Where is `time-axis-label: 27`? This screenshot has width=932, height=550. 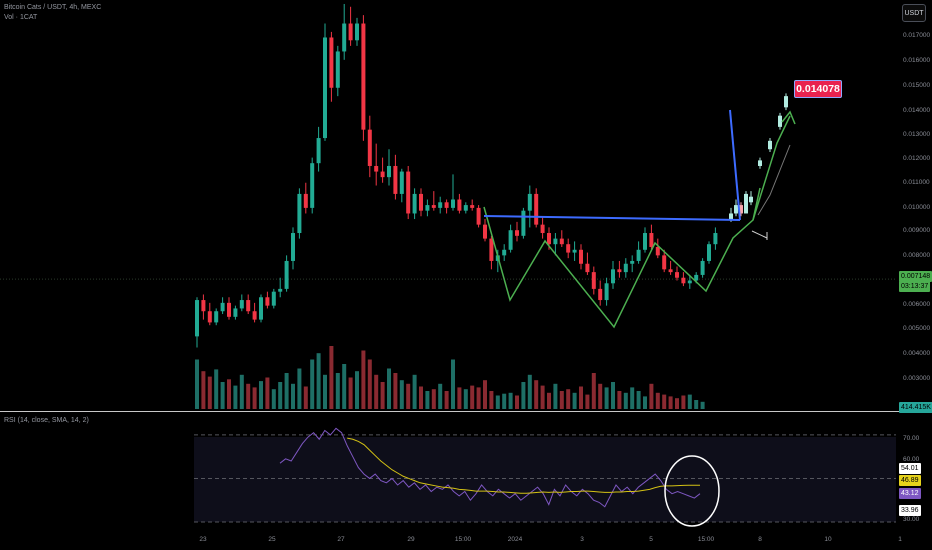 time-axis-label: 27 is located at coordinates (341, 539).